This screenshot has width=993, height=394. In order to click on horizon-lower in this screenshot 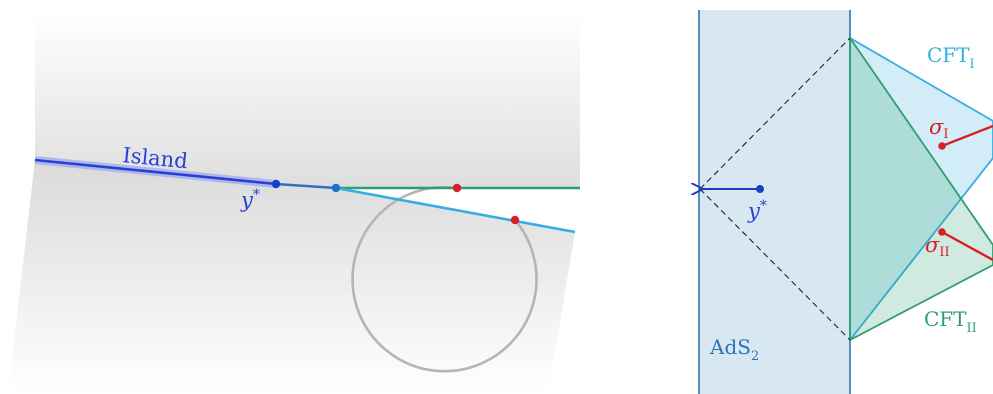, I will do `click(775, 264)`.